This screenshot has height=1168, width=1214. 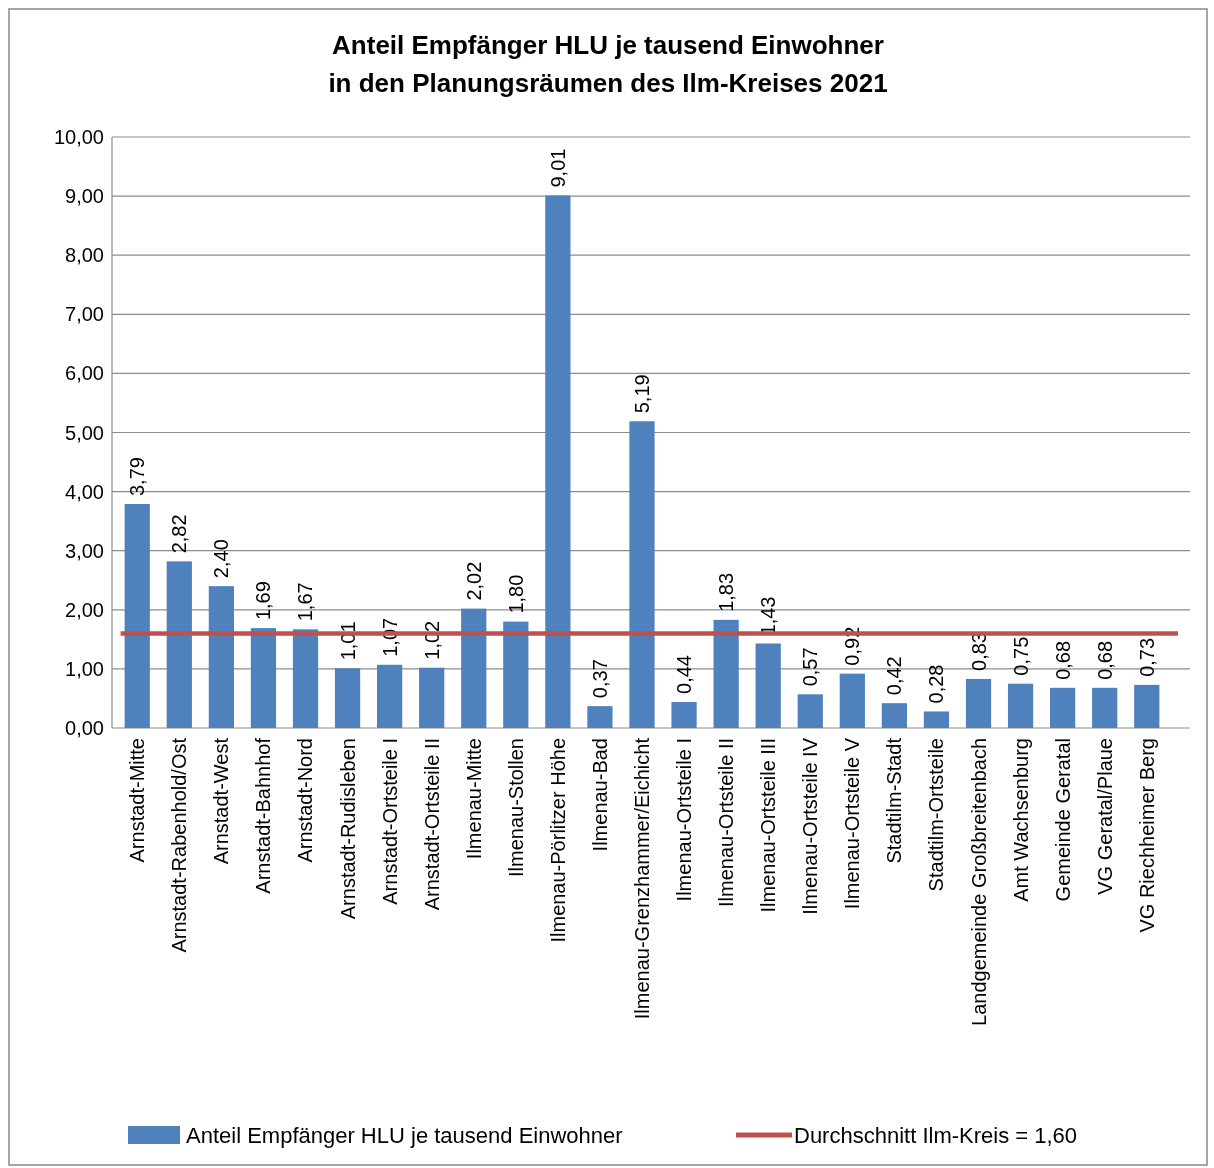 I want to click on data-label: 9,01, so click(x=557, y=168).